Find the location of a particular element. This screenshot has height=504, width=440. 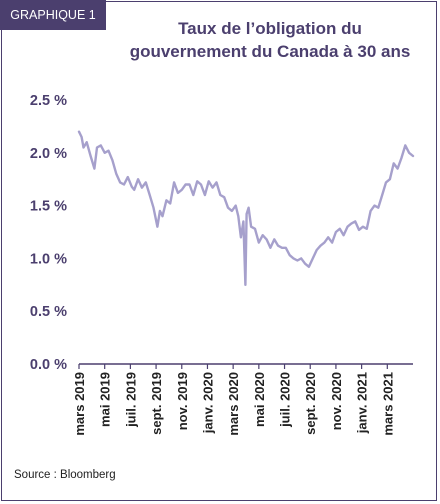

x-tick-label: sept. 2019 is located at coordinates (156, 403).